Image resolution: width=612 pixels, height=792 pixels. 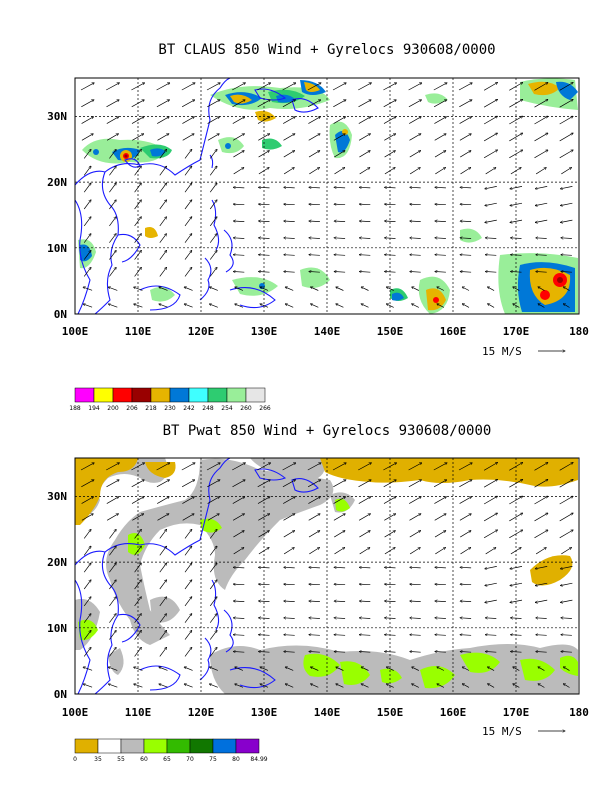 I want to click on lon-label: 110E, so click(x=138, y=712).